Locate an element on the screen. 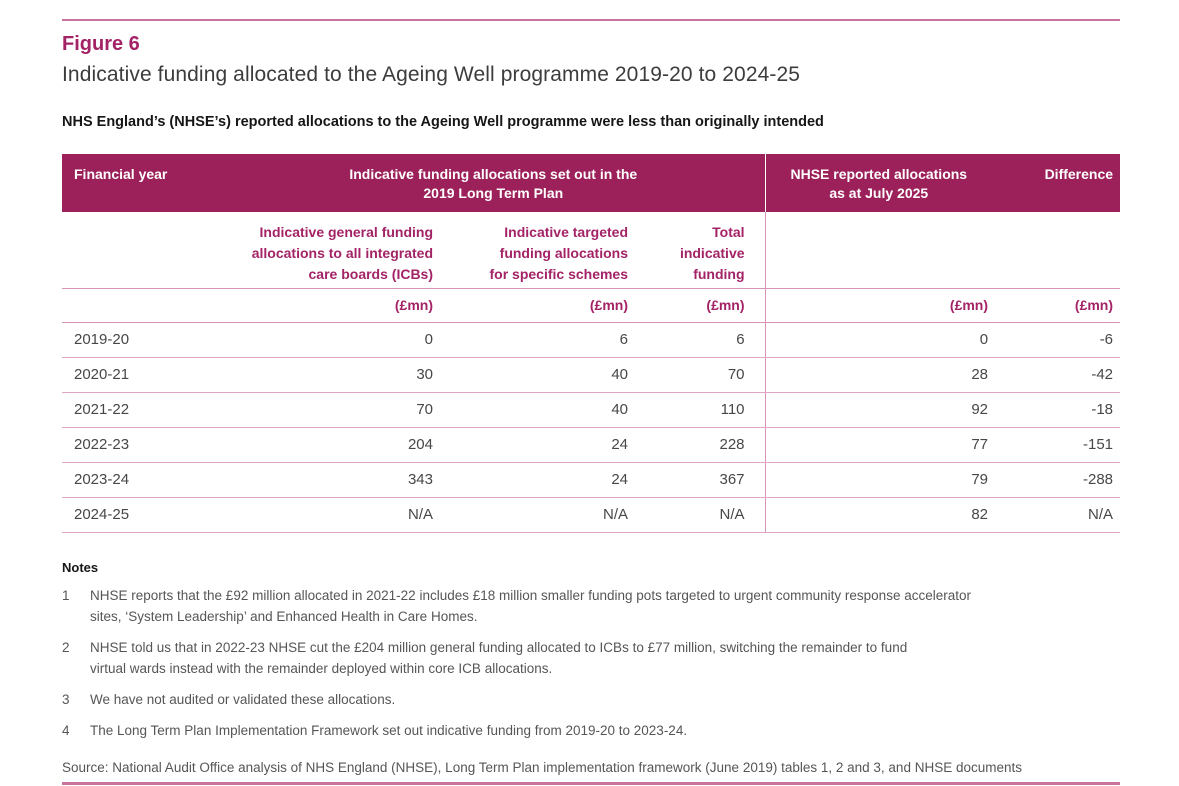  cell-general: 30 is located at coordinates (329, 375).